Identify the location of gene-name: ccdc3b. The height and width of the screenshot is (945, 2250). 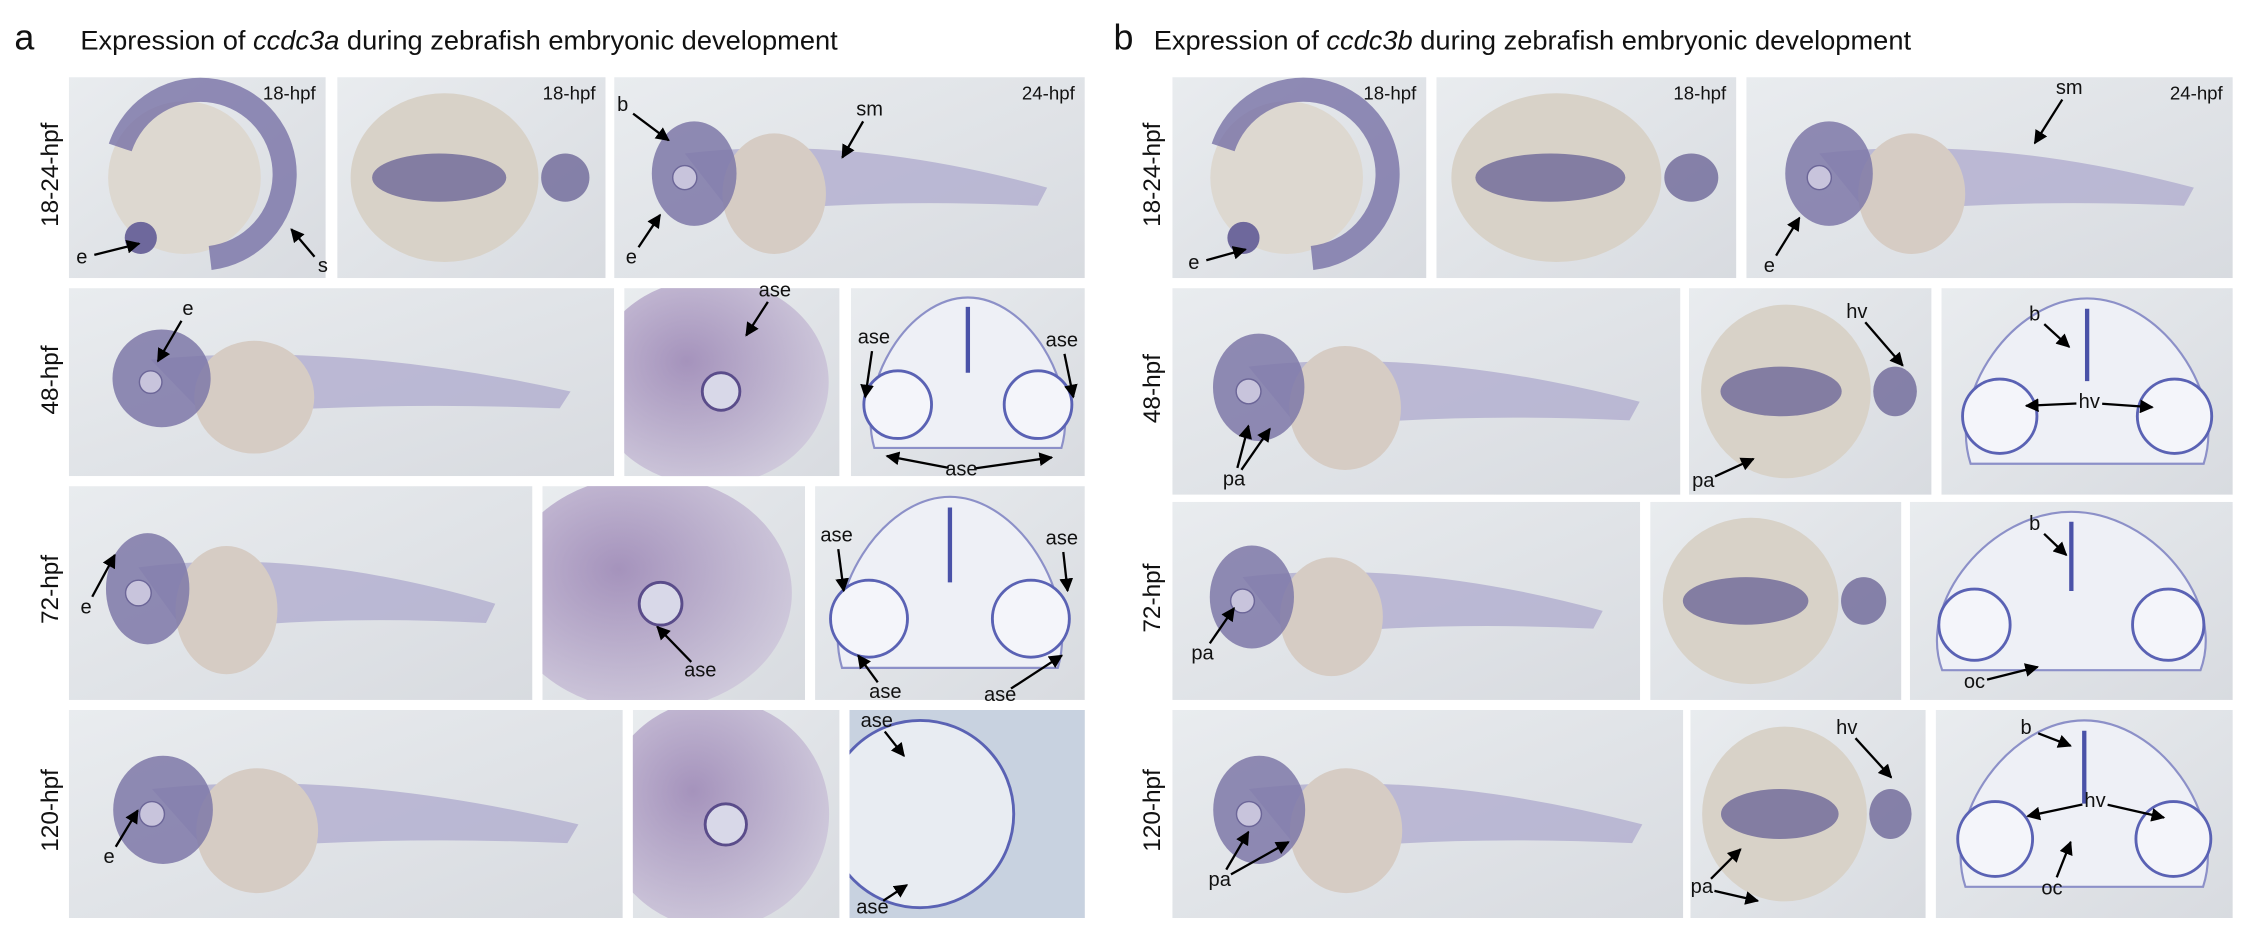
(1369, 40).